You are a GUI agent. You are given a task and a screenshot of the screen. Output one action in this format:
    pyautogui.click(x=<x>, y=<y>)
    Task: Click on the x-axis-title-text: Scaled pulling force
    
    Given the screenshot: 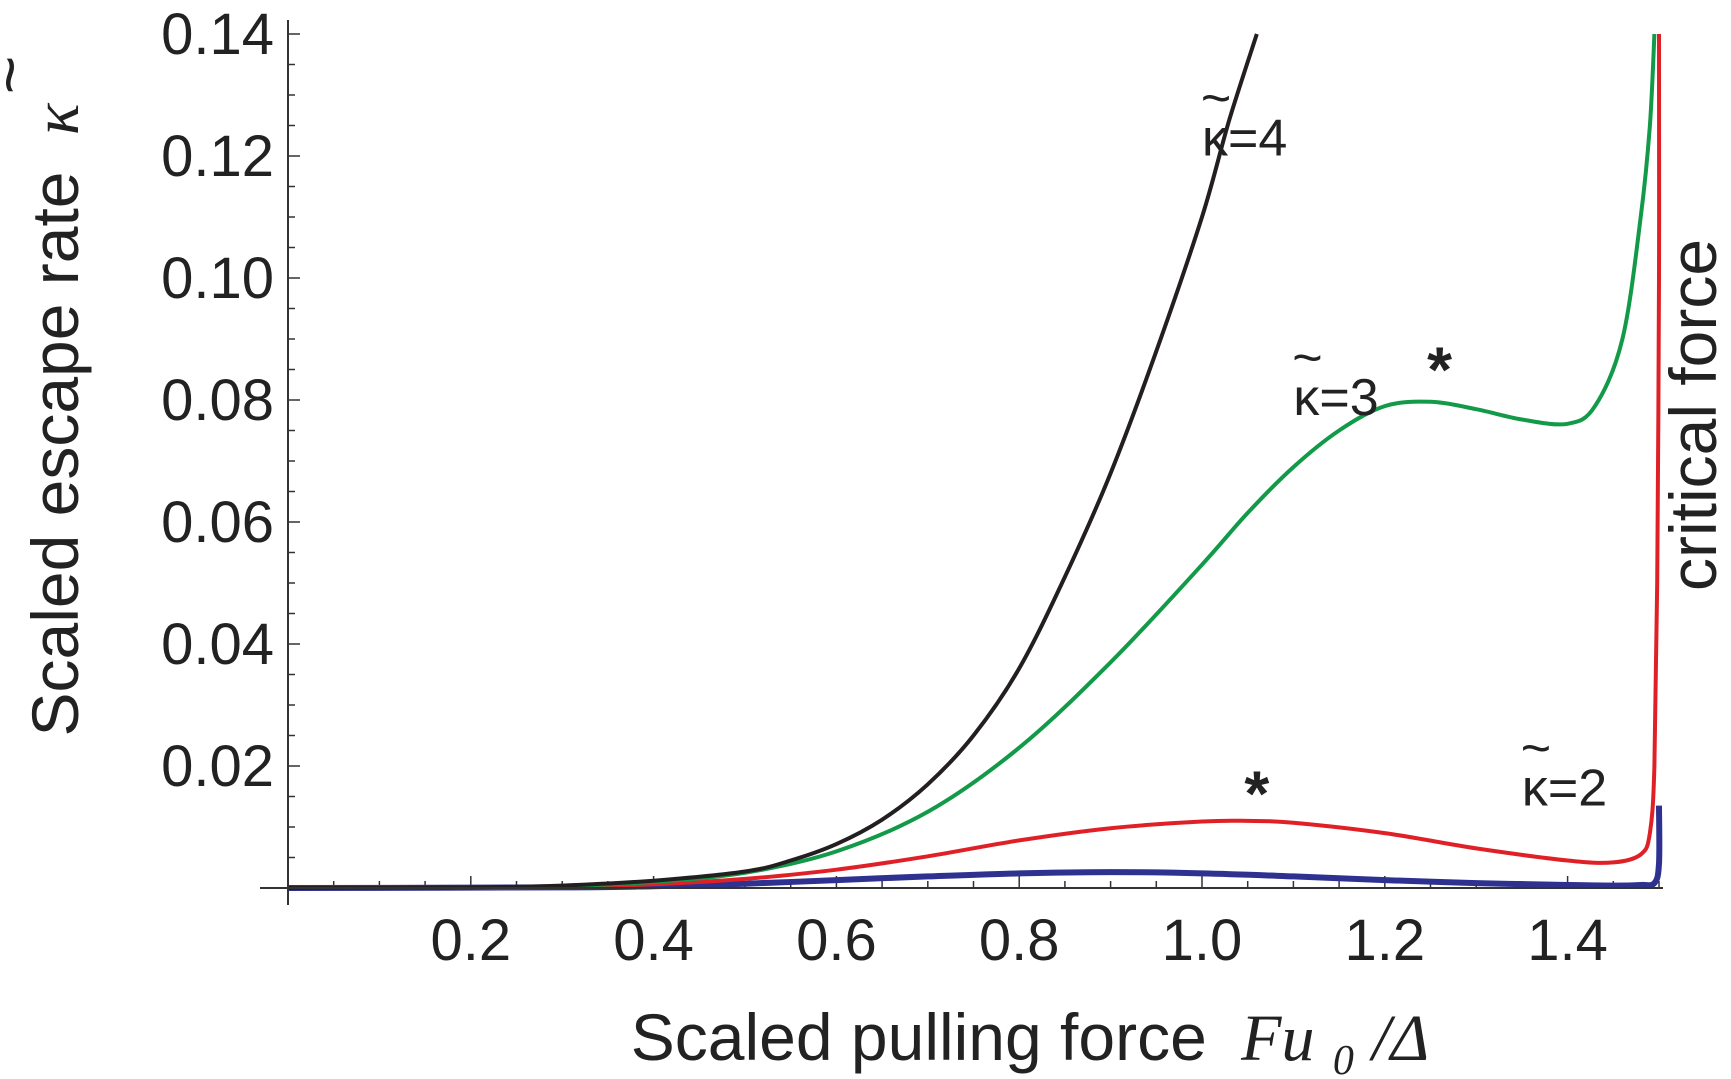 What is the action you would take?
    pyautogui.click(x=919, y=1037)
    